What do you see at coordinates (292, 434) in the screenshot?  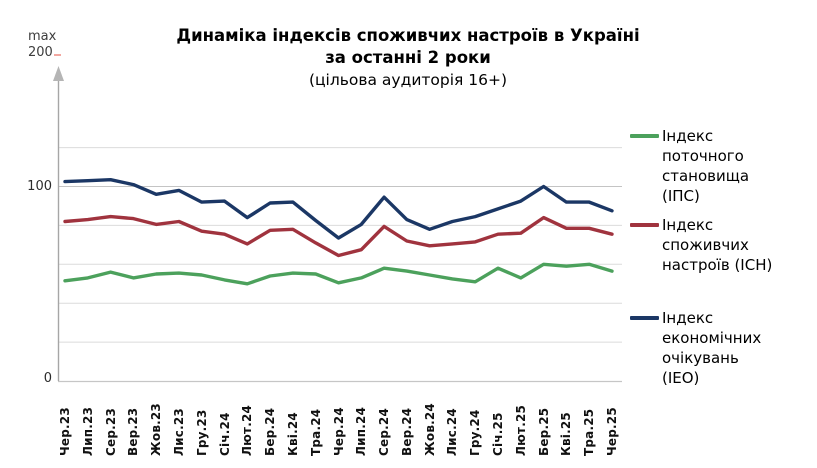 I see `x-axis-label: Кві.24` at bounding box center [292, 434].